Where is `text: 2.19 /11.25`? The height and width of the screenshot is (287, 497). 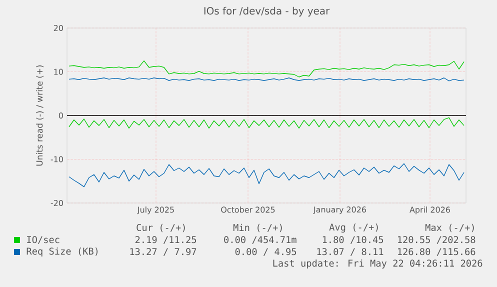 text: 2.19 /11.25 is located at coordinates (165, 240).